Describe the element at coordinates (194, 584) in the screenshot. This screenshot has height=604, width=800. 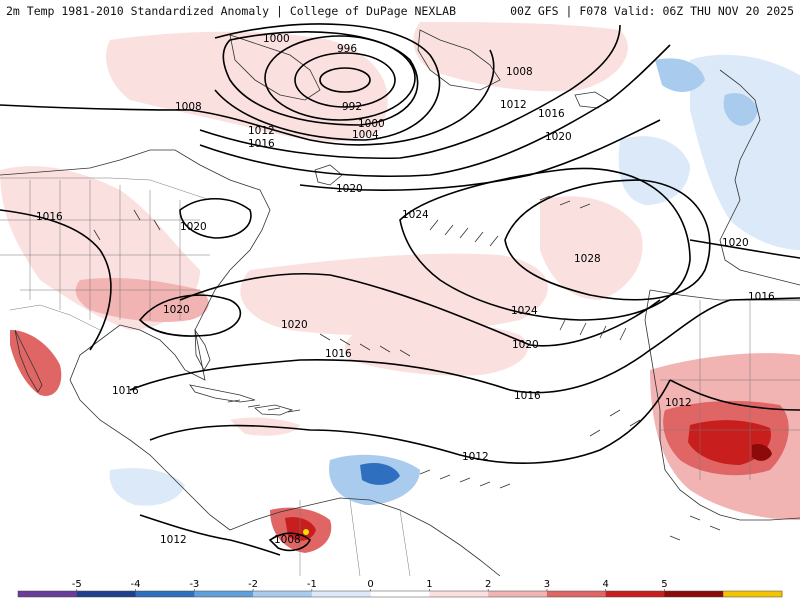
I see `colorbar-tick-label: -3` at that location.